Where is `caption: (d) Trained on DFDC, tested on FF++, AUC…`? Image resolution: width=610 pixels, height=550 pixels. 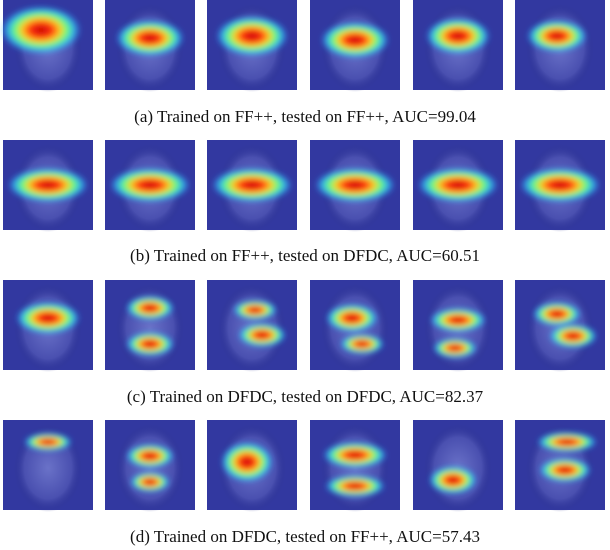
caption: (d) Trained on DFDC, tested on FF++, AUC… is located at coordinates (305, 536).